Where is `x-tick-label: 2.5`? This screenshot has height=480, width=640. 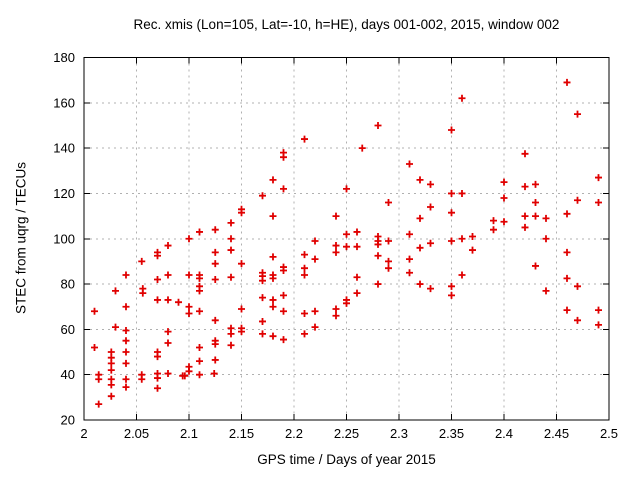
x-tick-label: 2.5 is located at coordinates (609, 433).